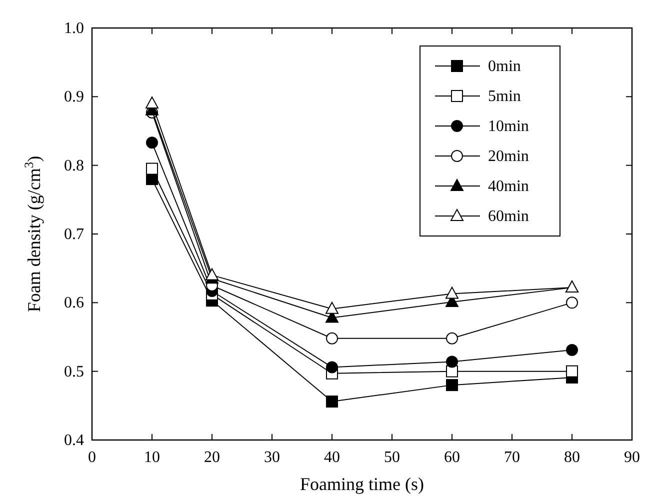 The width and height of the screenshot is (661, 496). Describe the element at coordinates (74, 165) in the screenshot. I see `y-tick-label: 0.8` at that location.